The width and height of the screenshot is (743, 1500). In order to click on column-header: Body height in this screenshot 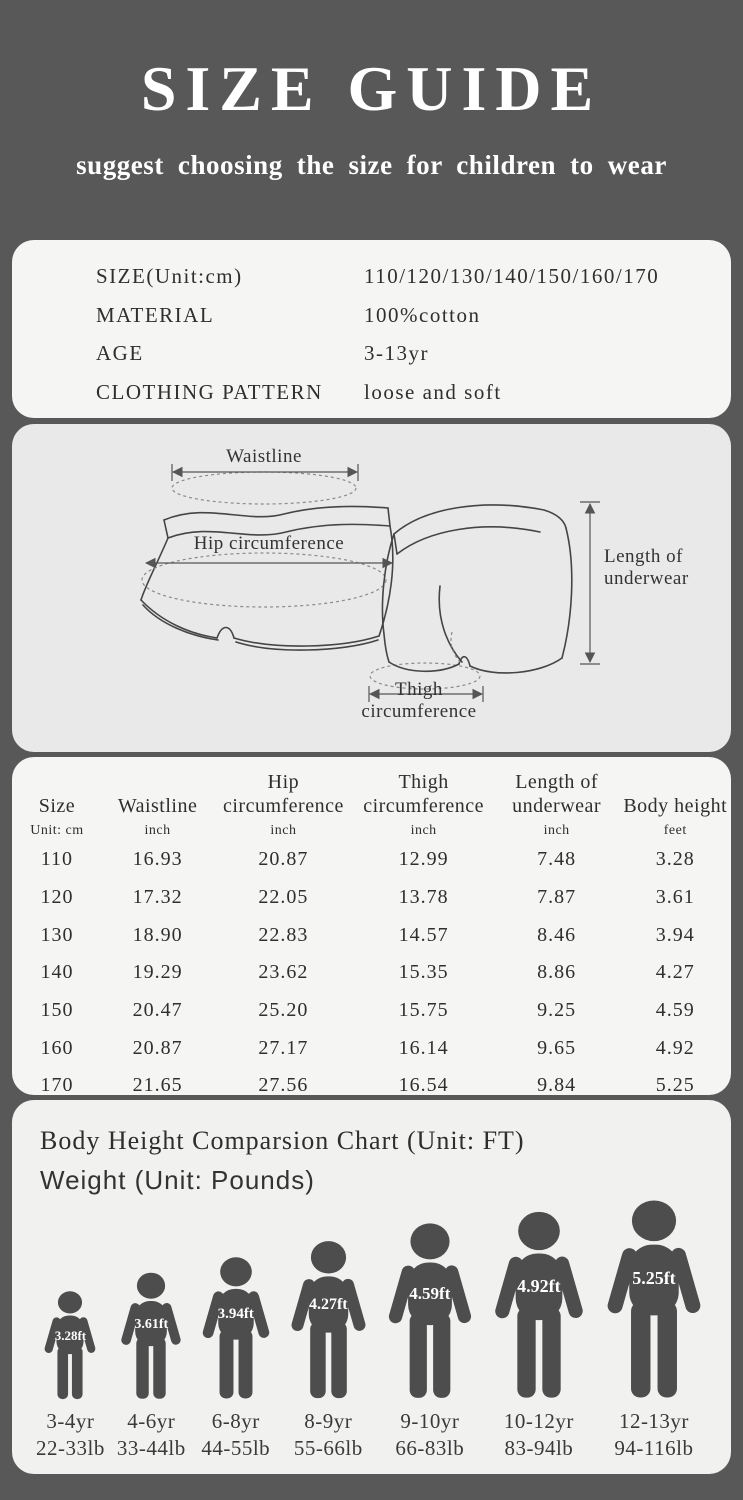, I will do `click(675, 806)`.